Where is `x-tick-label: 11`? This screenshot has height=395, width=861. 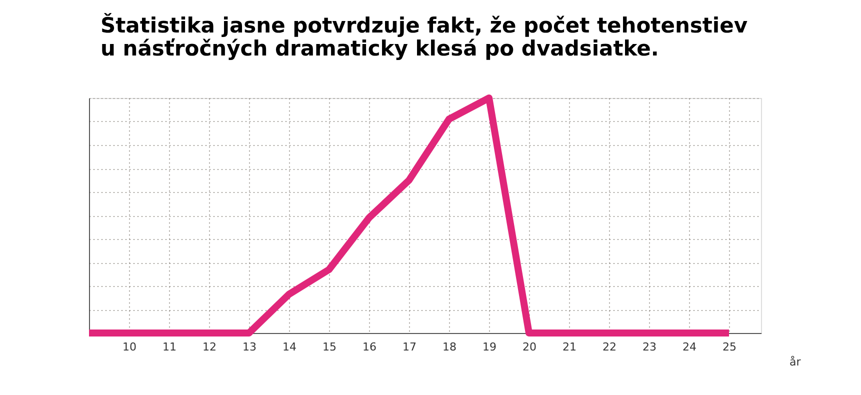 x-tick-label: 11 is located at coordinates (169, 347).